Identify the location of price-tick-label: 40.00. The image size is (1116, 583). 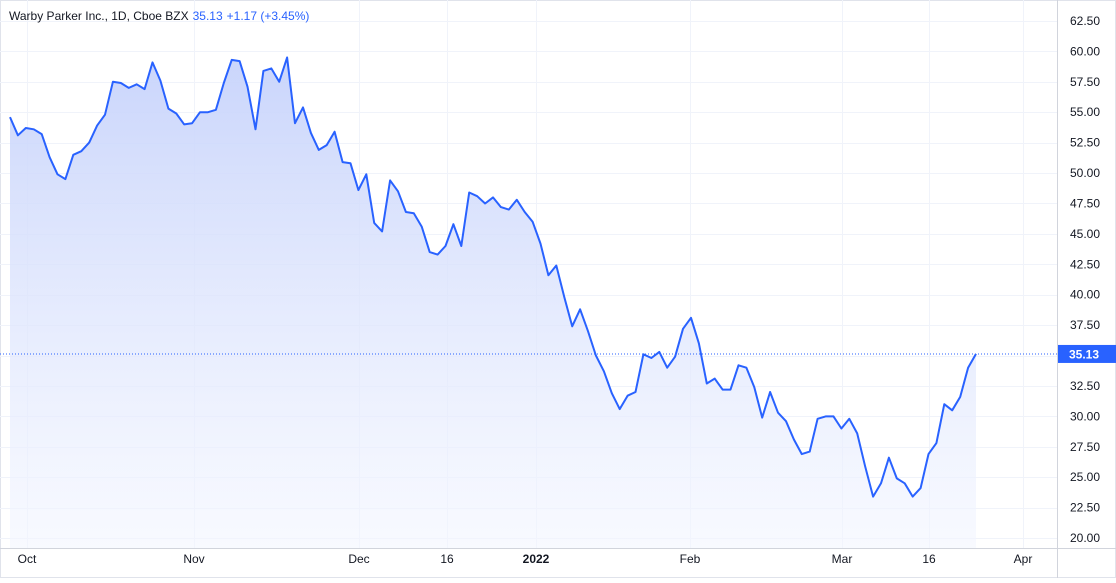
(1085, 295).